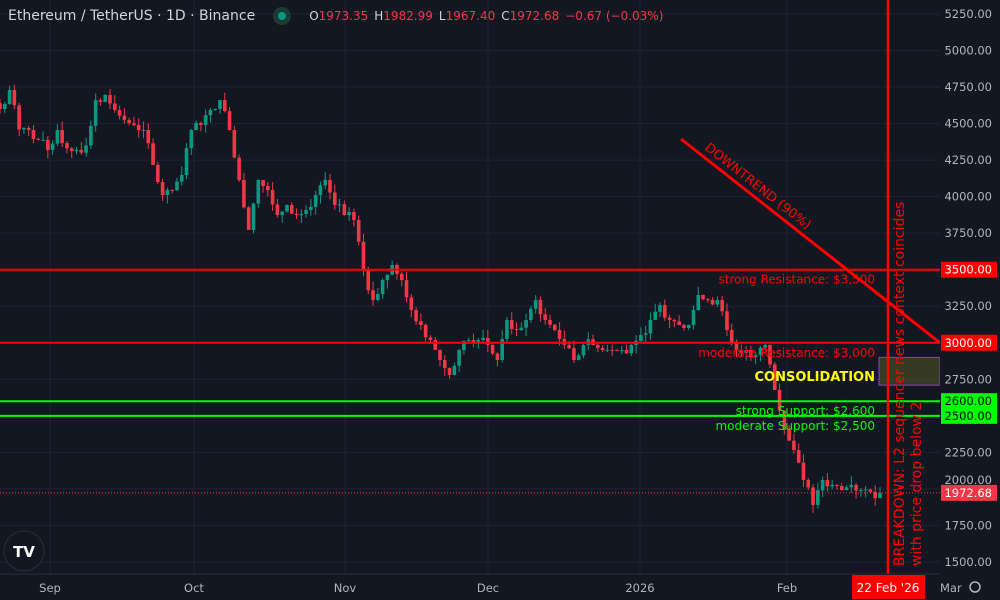  I want to click on price-tick-label: 4750.00, so click(968, 87).